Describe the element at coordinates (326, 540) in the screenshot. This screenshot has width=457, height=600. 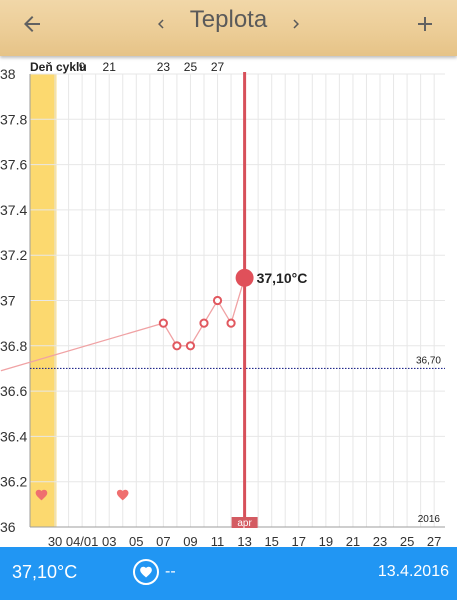
I see `x-tick-label: 19` at that location.